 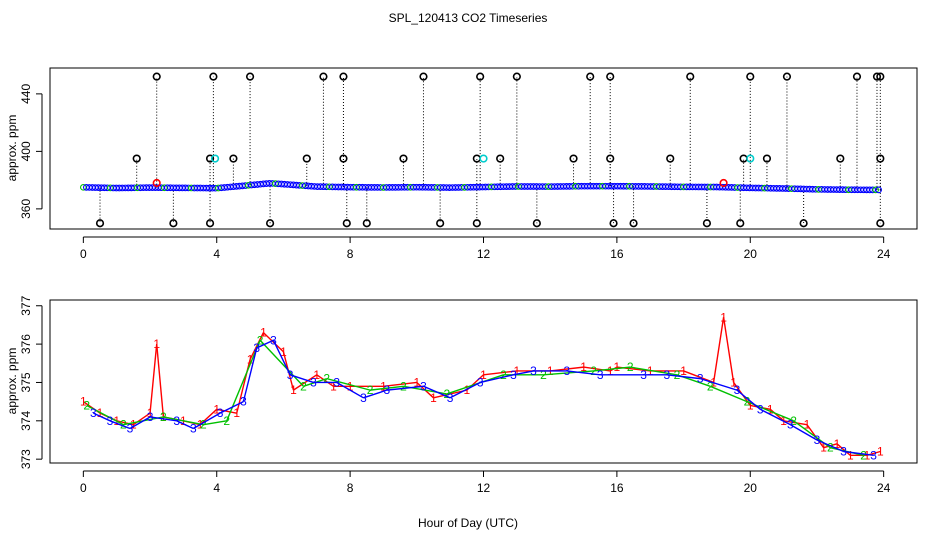 What do you see at coordinates (216, 488) in the screenshot?
I see `bottom-x-tick-label: 4` at bounding box center [216, 488].